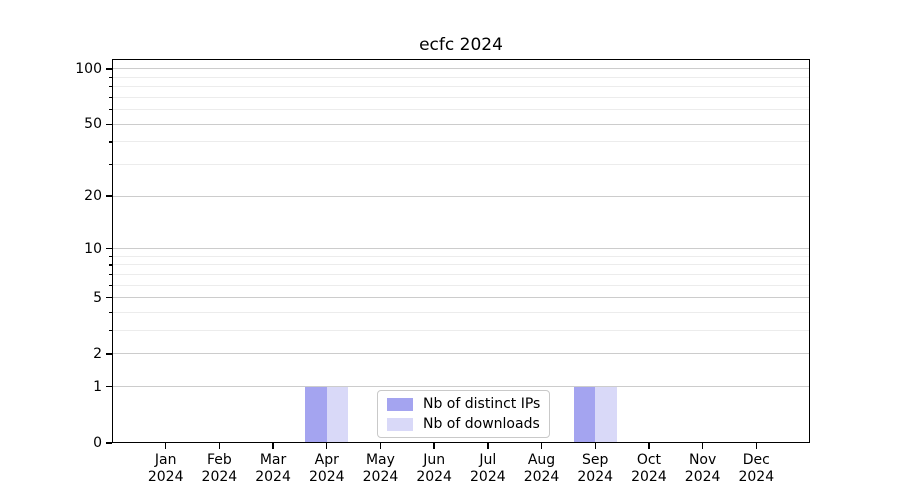 The width and height of the screenshot is (900, 500). I want to click on legend-item-nb-of-distinct-ips: Nb of distinct IPs, so click(463, 404).